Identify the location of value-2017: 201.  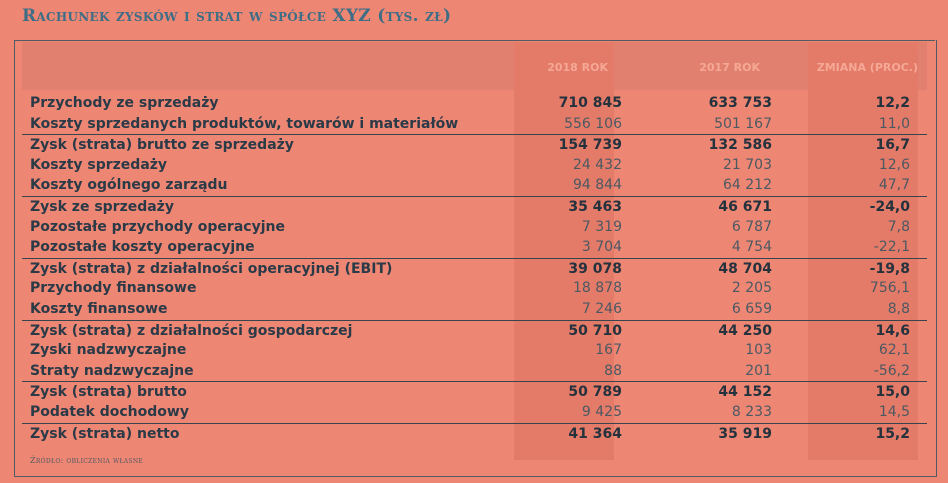
(758, 370).